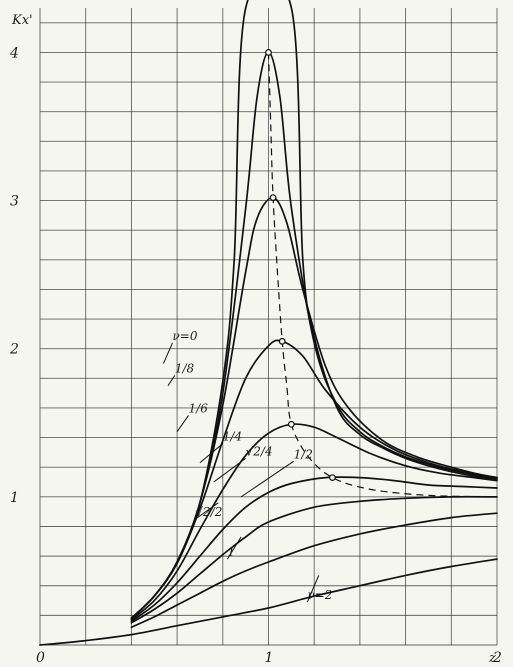 This screenshot has height=667, width=513. What do you see at coordinates (232, 437) in the screenshot?
I see `curve-label: 1/4` at bounding box center [232, 437].